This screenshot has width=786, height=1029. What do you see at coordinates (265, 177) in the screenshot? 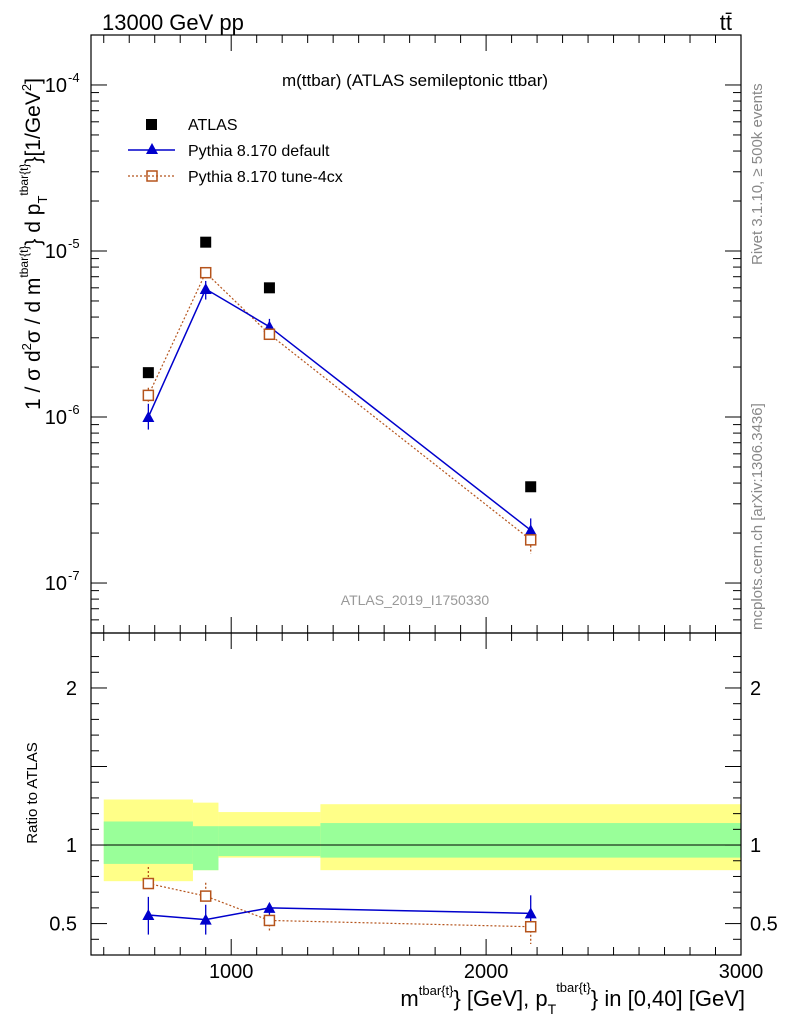
I see `legend-tune-label: Pythia 8.170 tune-4cx` at bounding box center [265, 177].